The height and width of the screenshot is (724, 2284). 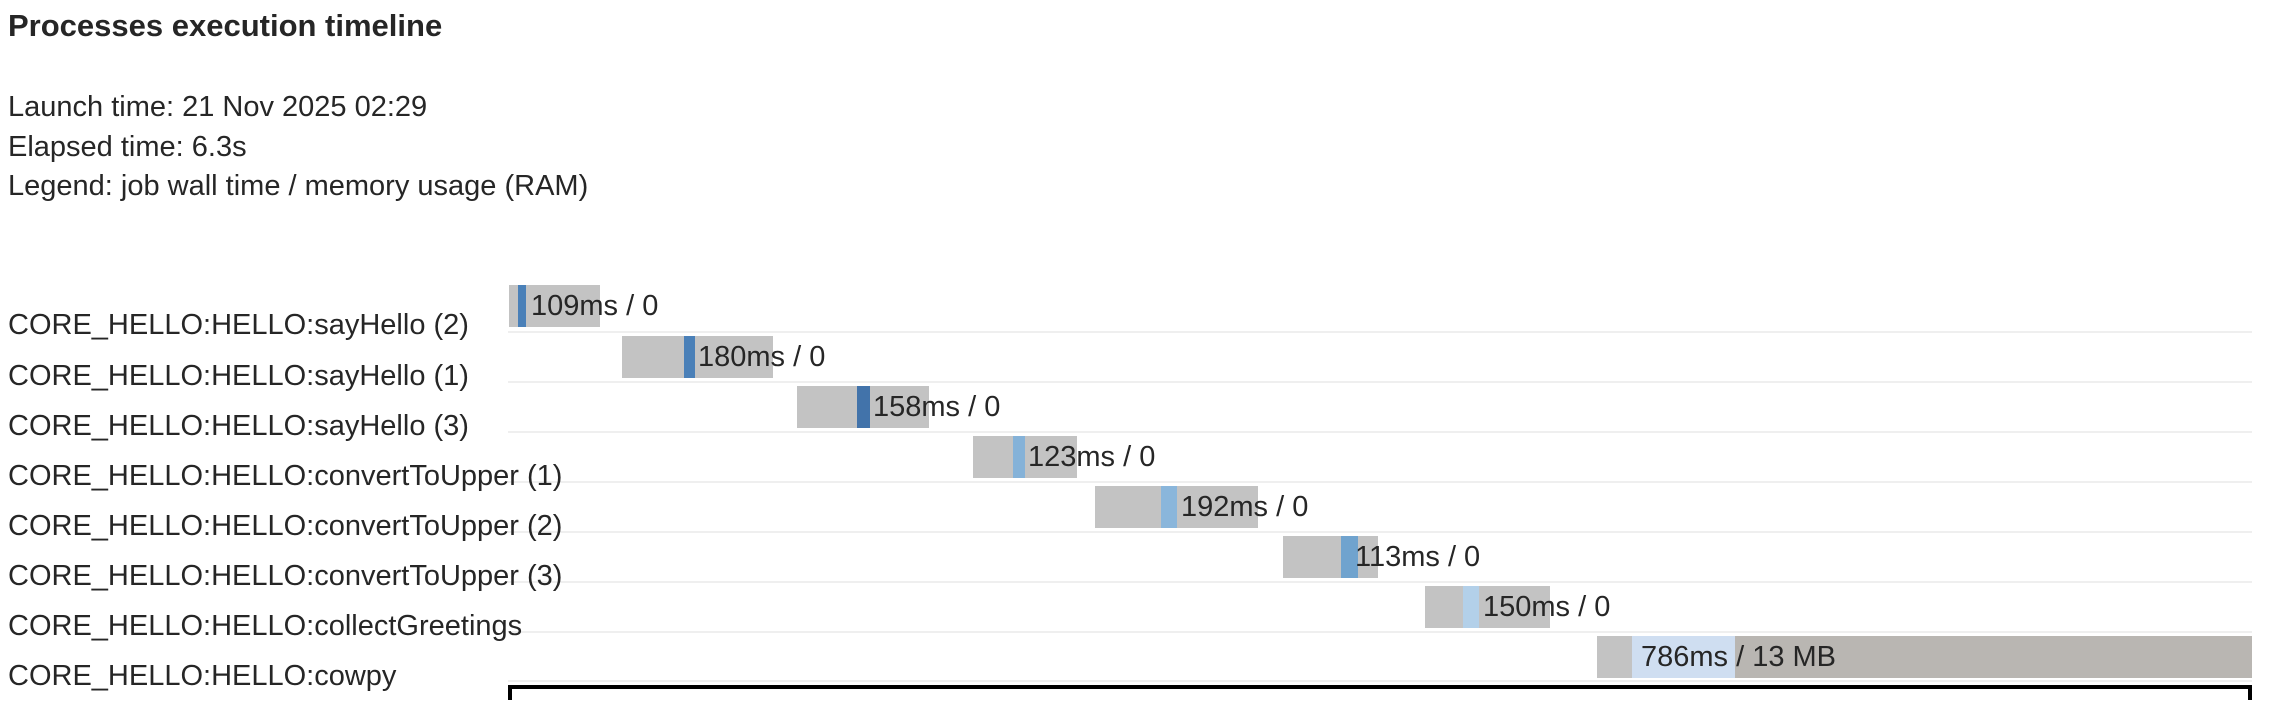 What do you see at coordinates (937, 407) in the screenshot?
I see `bar-value-label: 158ms / 0` at bounding box center [937, 407].